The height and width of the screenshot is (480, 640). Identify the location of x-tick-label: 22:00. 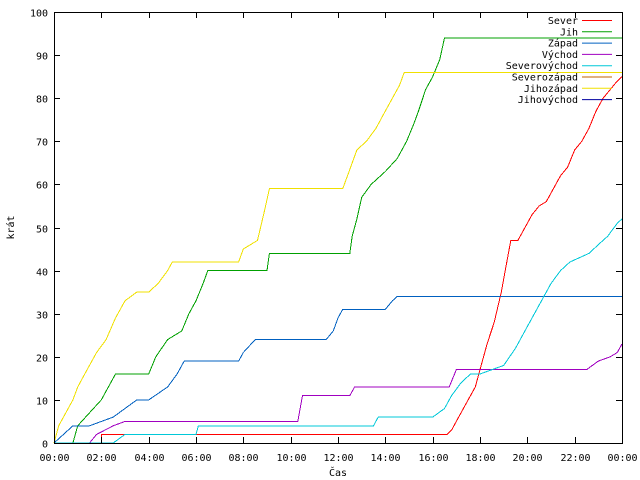
(575, 458).